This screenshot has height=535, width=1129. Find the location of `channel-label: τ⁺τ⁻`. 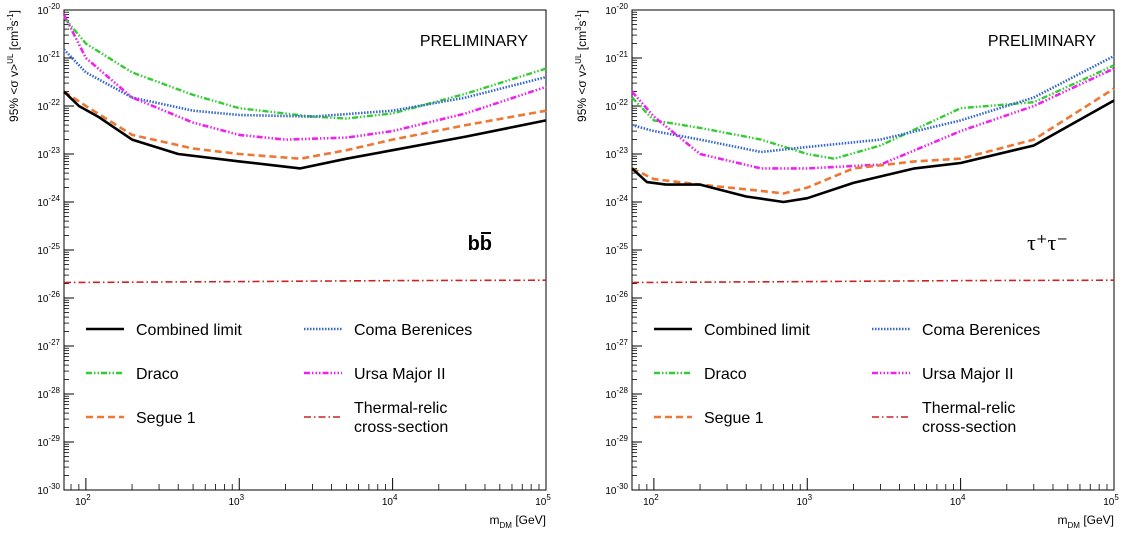

channel-label: τ⁺τ⁻ is located at coordinates (1047, 242).